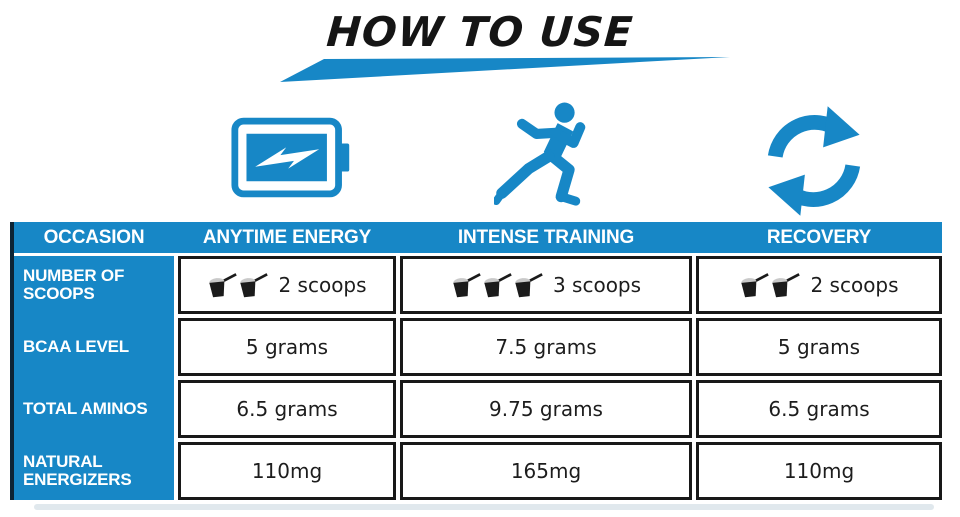  I want to click on table-drop-shadow, so click(484, 507).